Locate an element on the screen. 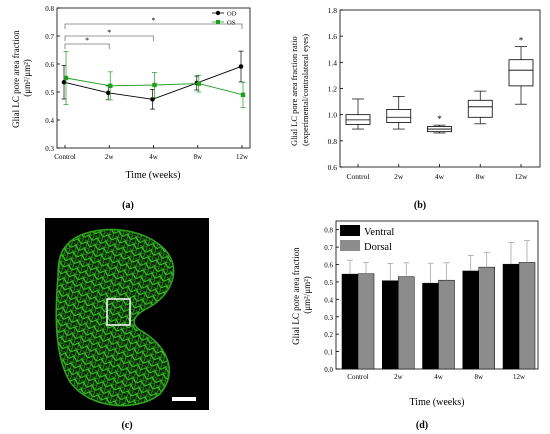 This screenshot has height=434, width=550. panel-d-bars is located at coordinates (438, 305).